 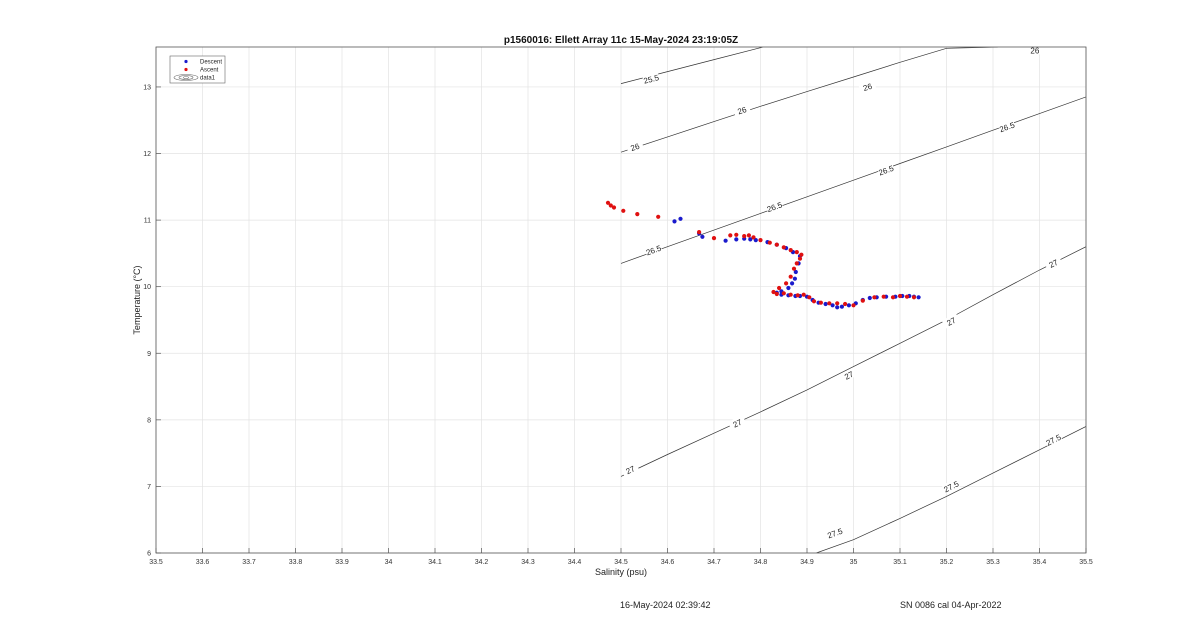 I want to click on y-tick-label: 12, so click(x=147, y=154).